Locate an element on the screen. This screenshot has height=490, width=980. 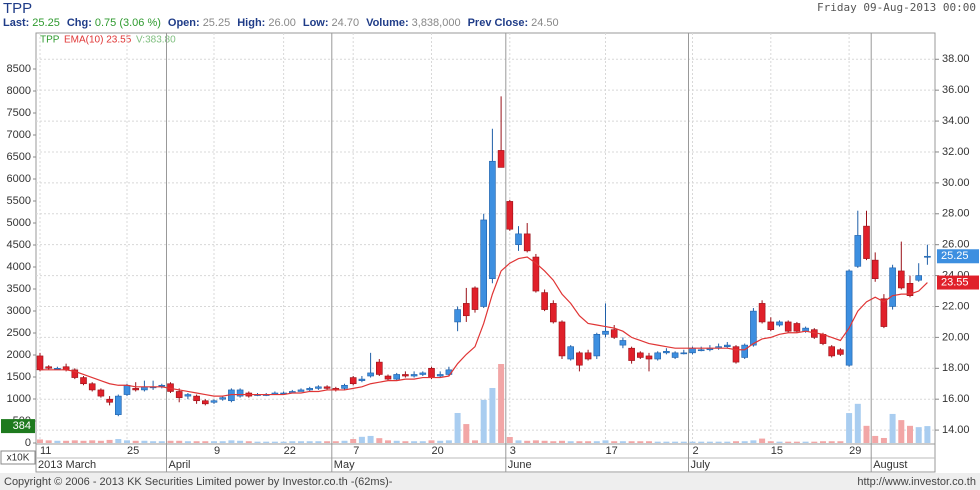
legend-ema: EMA(10) 23.55 is located at coordinates (98, 40).